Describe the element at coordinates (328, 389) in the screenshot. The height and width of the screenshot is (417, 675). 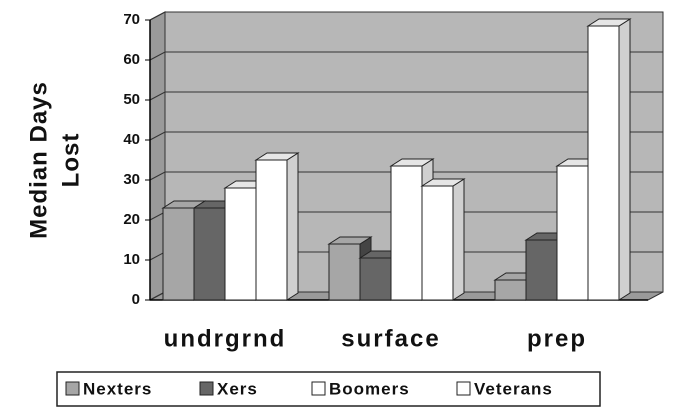
I see `legend-box` at that location.